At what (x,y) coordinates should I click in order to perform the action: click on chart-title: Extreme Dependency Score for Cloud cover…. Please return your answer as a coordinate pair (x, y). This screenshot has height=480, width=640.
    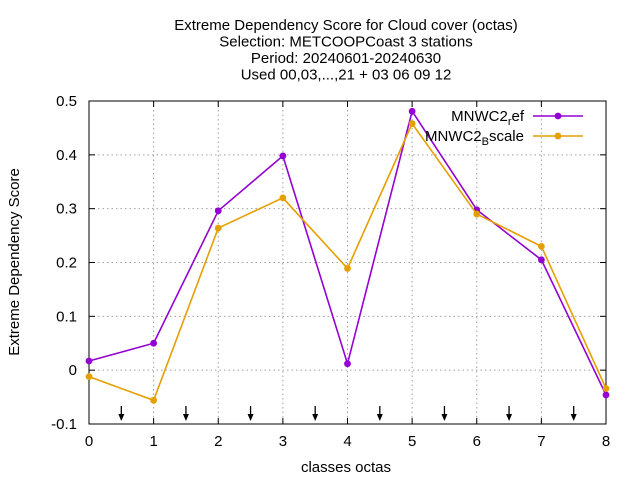
    Looking at the image, I should click on (345, 50).